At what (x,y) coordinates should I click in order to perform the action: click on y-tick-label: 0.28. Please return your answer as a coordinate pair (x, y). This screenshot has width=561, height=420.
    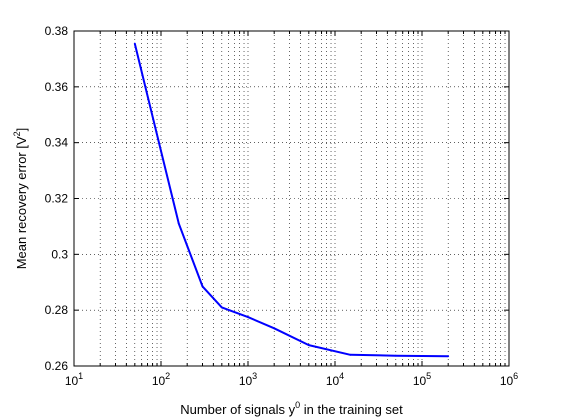
    Looking at the image, I should click on (57, 310).